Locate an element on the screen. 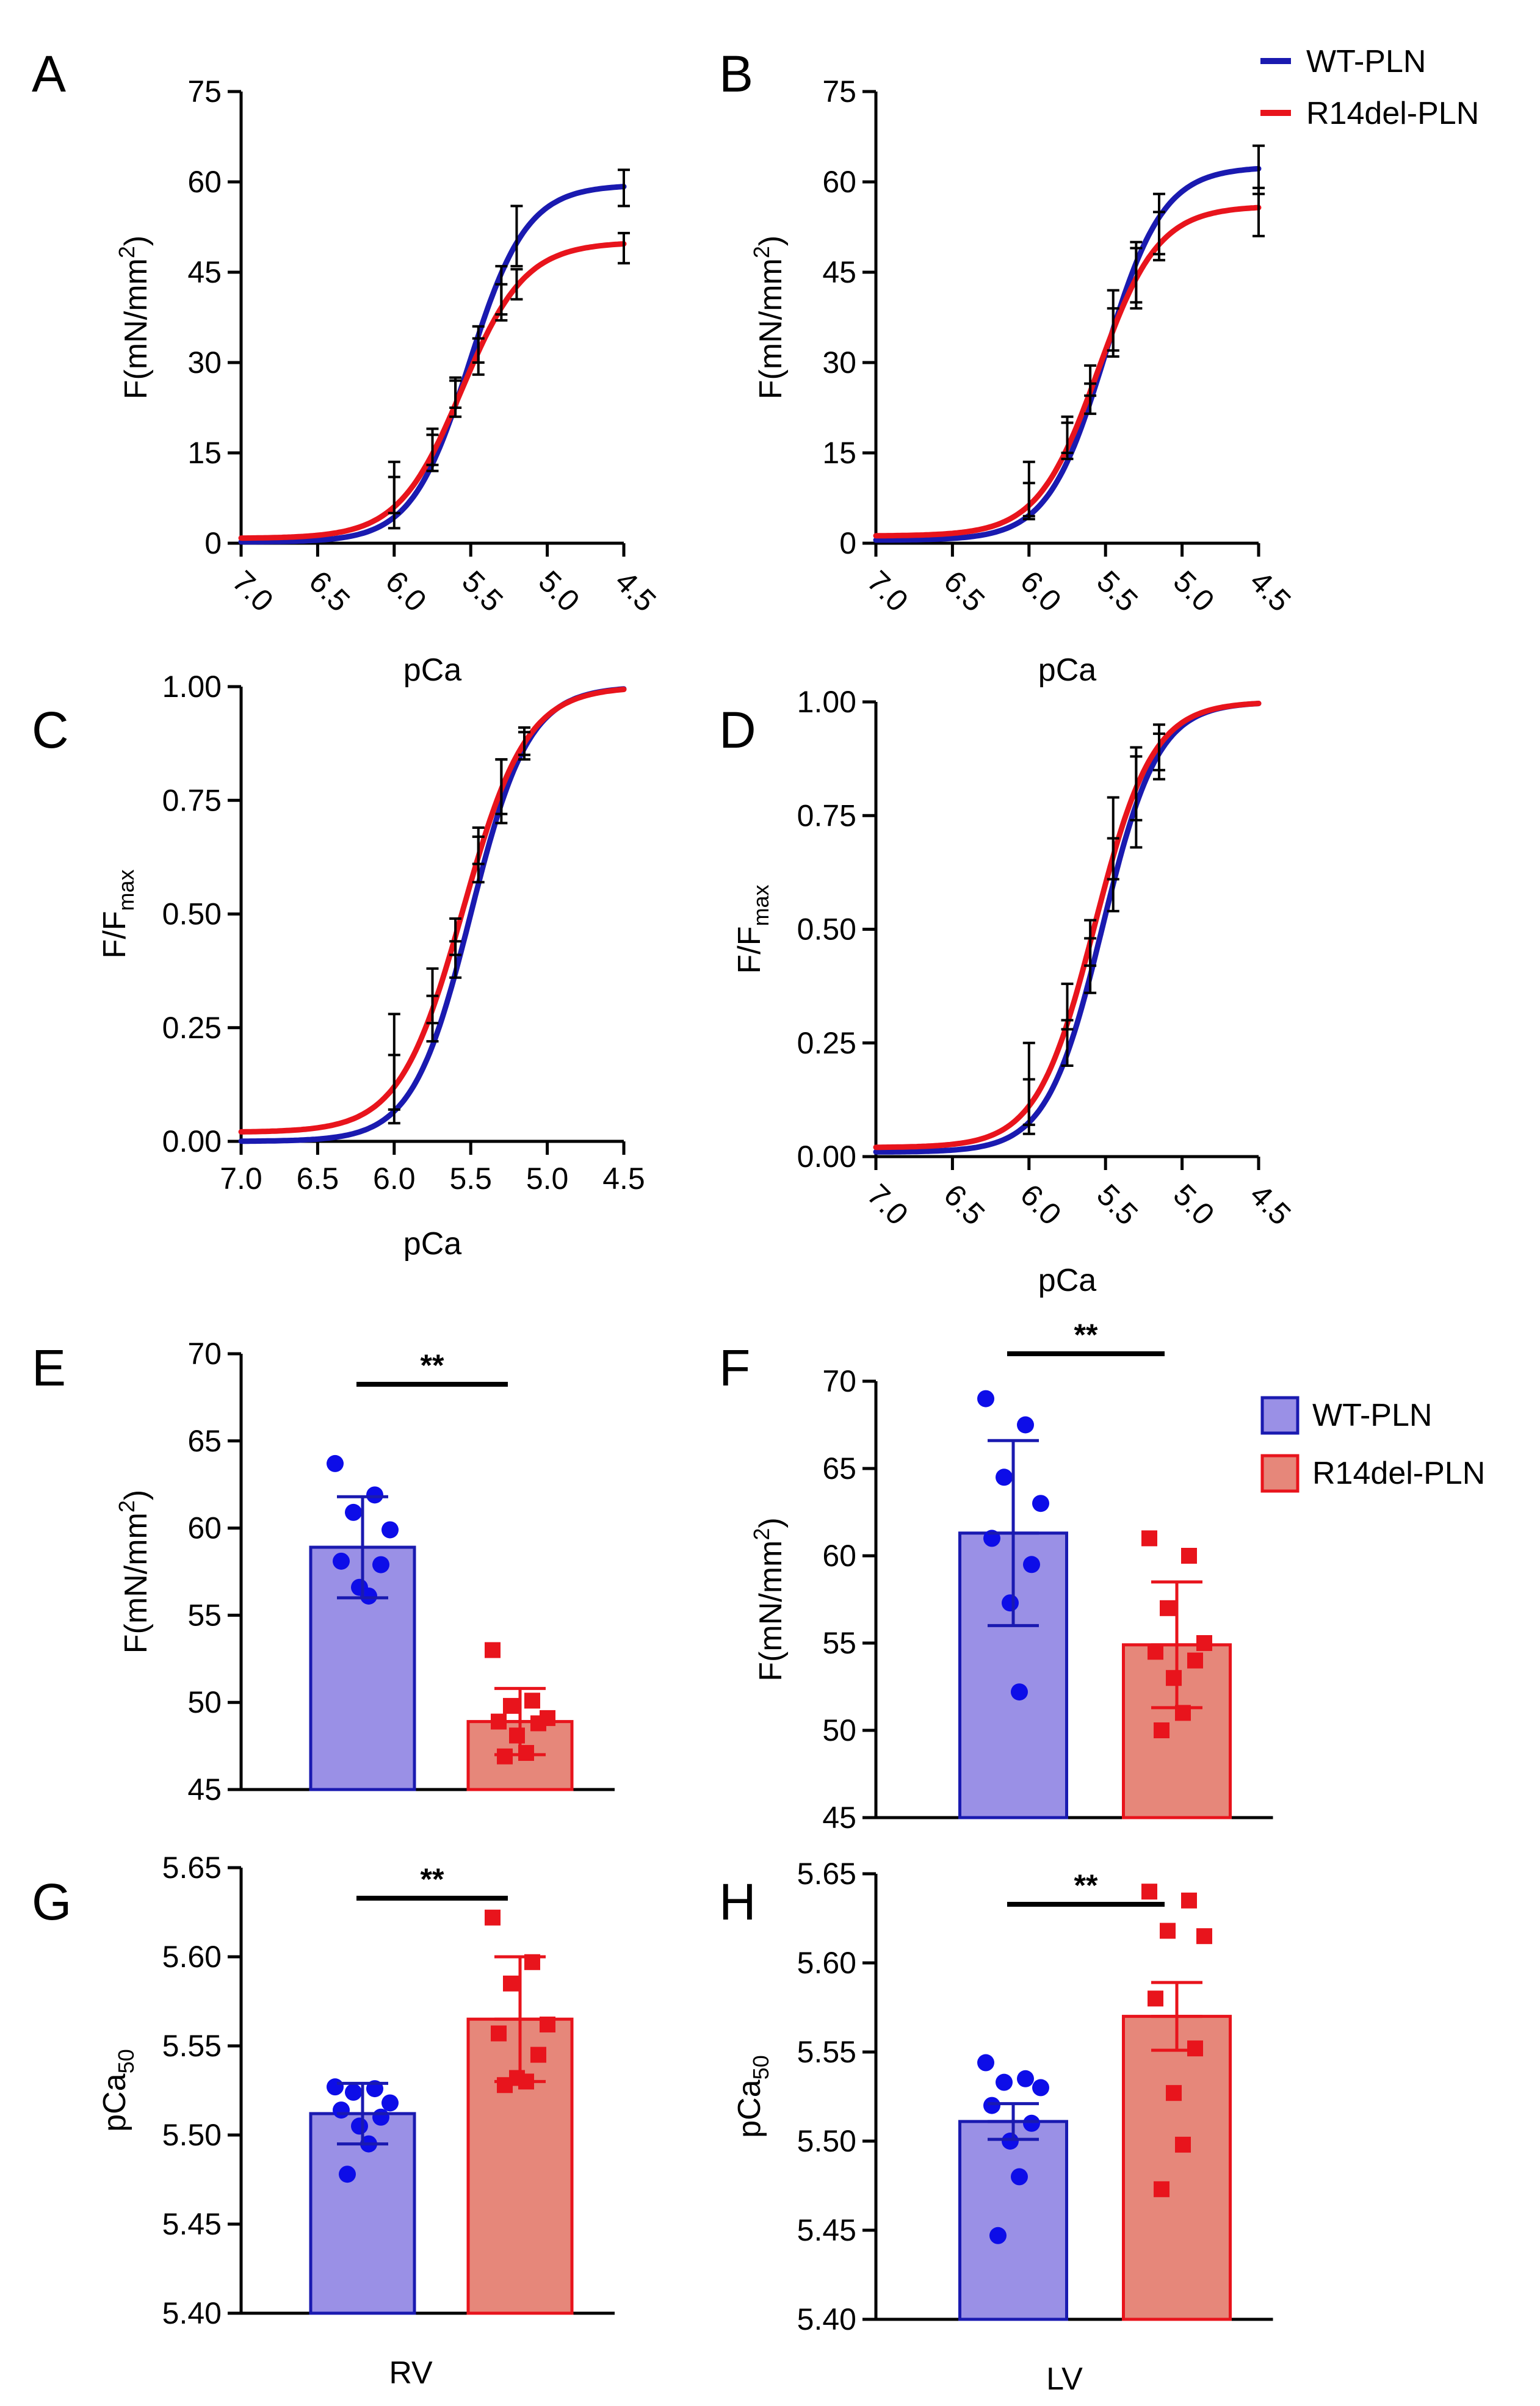  y-tick-label: 0.00 is located at coordinates (192, 1141).